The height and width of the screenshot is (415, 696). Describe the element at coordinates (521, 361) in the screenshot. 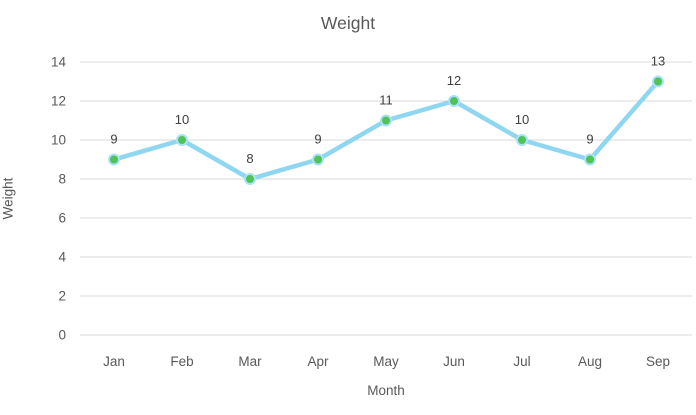

I see `x-tick-label: Jul` at that location.